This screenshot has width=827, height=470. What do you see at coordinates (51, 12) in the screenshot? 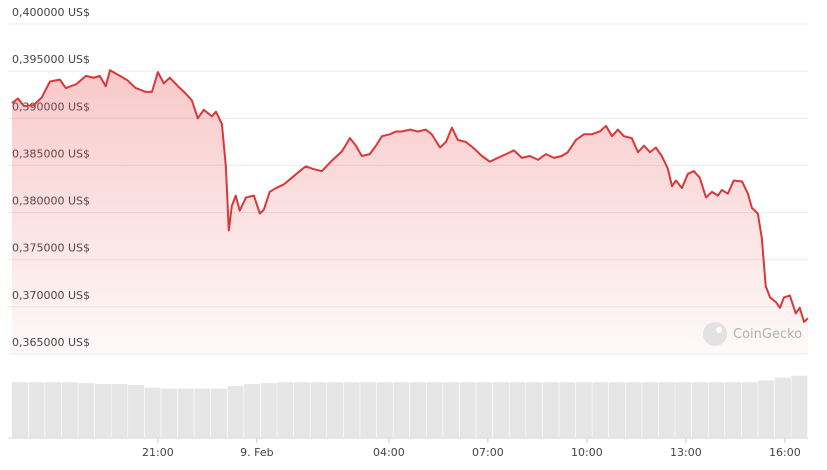
I see `y-tick-label: 0,400000 US$` at bounding box center [51, 12].